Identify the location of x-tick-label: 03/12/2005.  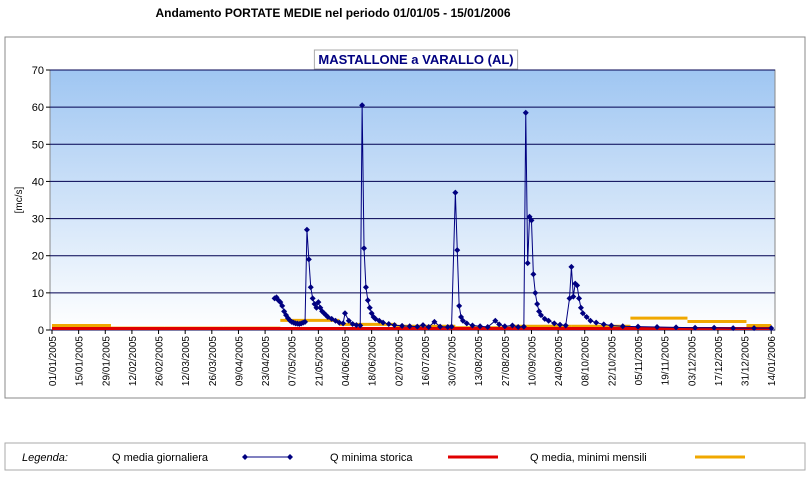
(692, 361).